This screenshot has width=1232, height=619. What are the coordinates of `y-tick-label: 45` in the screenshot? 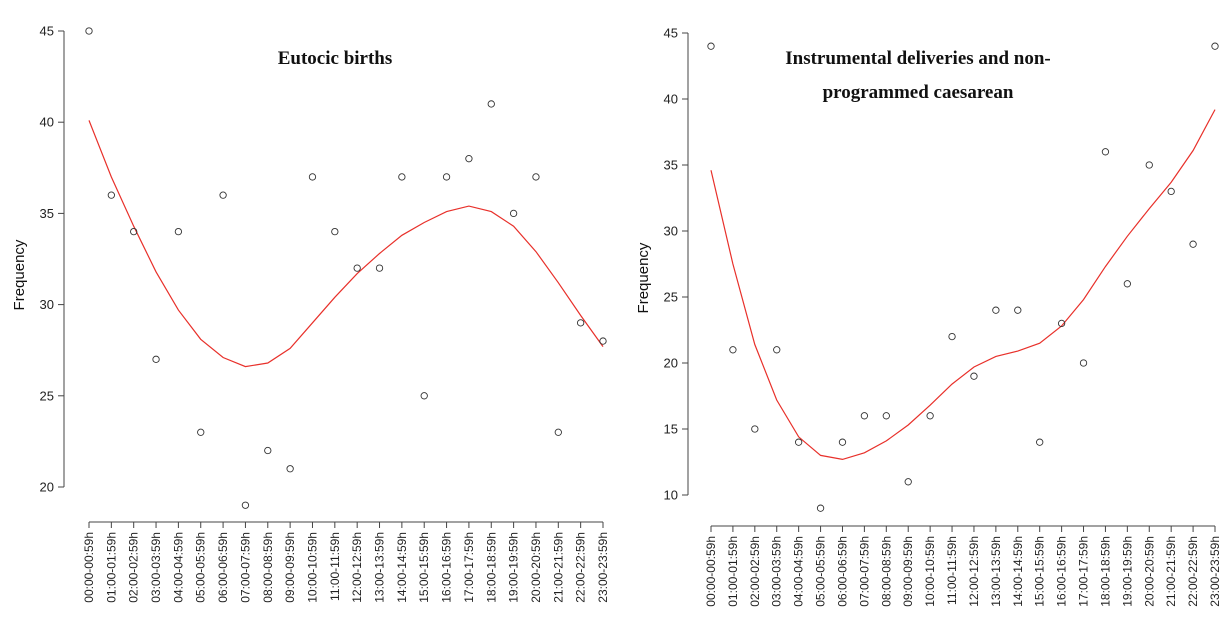 It's located at (47, 31).